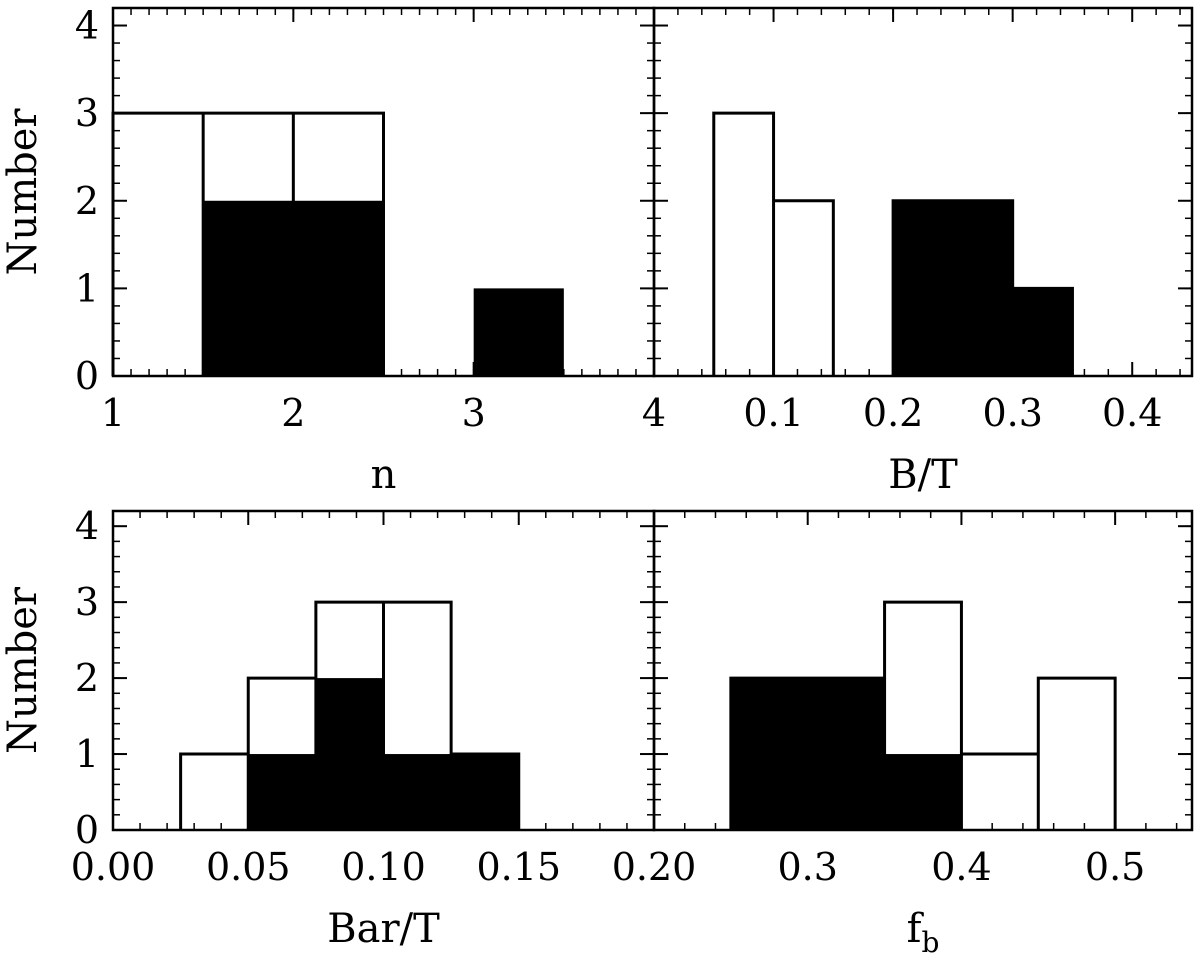  Describe the element at coordinates (893, 413) in the screenshot. I see `x-tick-label: 0.2` at that location.